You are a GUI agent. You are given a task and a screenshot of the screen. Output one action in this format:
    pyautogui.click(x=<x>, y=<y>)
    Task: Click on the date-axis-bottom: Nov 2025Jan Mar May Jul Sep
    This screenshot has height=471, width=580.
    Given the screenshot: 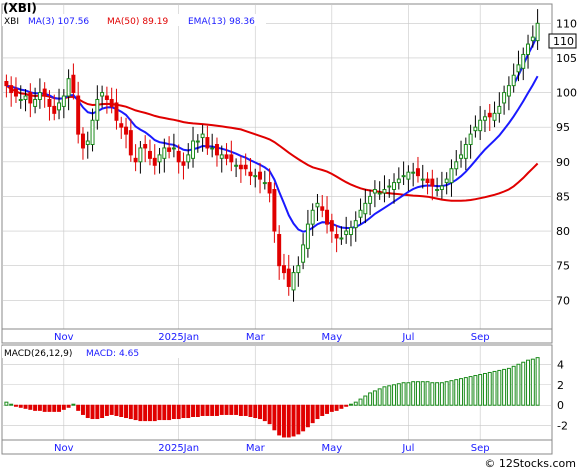 What is the action you would take?
    pyautogui.click(x=272, y=448)
    